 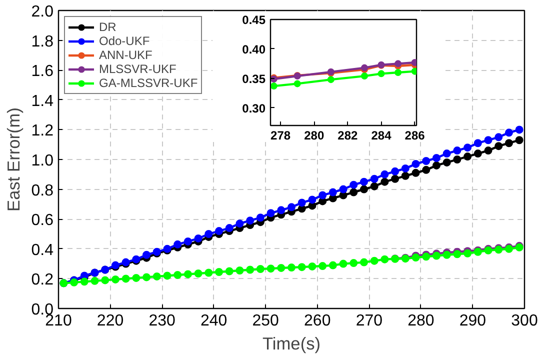 What do you see at coordinates (137, 69) in the screenshot?
I see `legend-label: MLSSVR-UKF` at bounding box center [137, 69].